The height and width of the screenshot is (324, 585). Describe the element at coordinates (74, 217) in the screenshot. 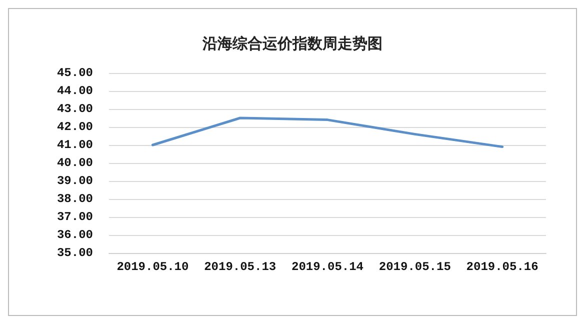

I see `y-tick-label: 37.00` at that location.